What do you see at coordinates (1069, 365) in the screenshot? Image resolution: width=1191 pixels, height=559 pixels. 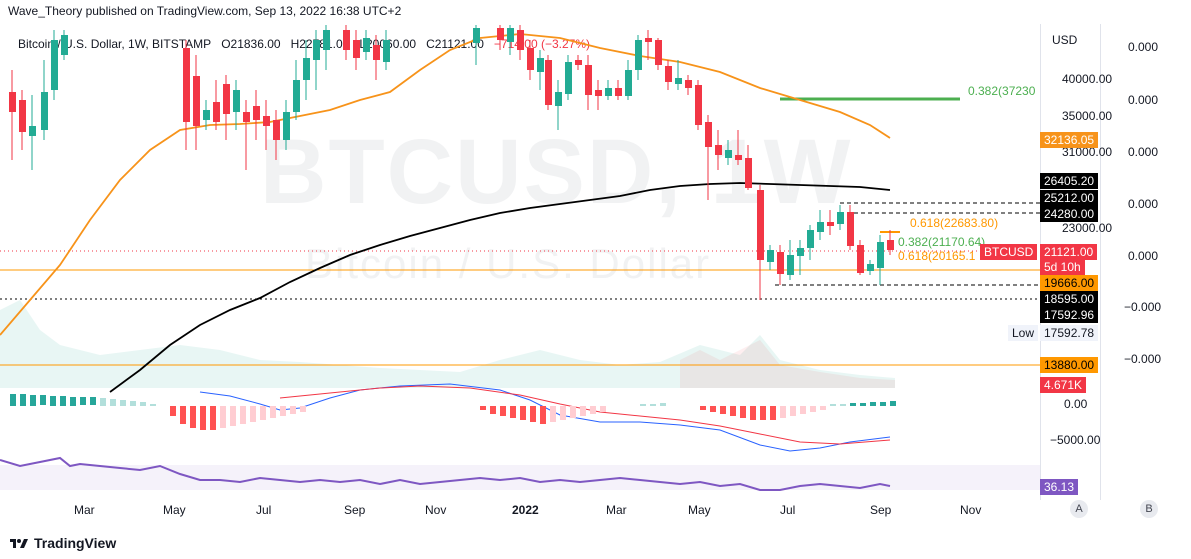 I see `level-tag: 13880.00` at bounding box center [1069, 365].